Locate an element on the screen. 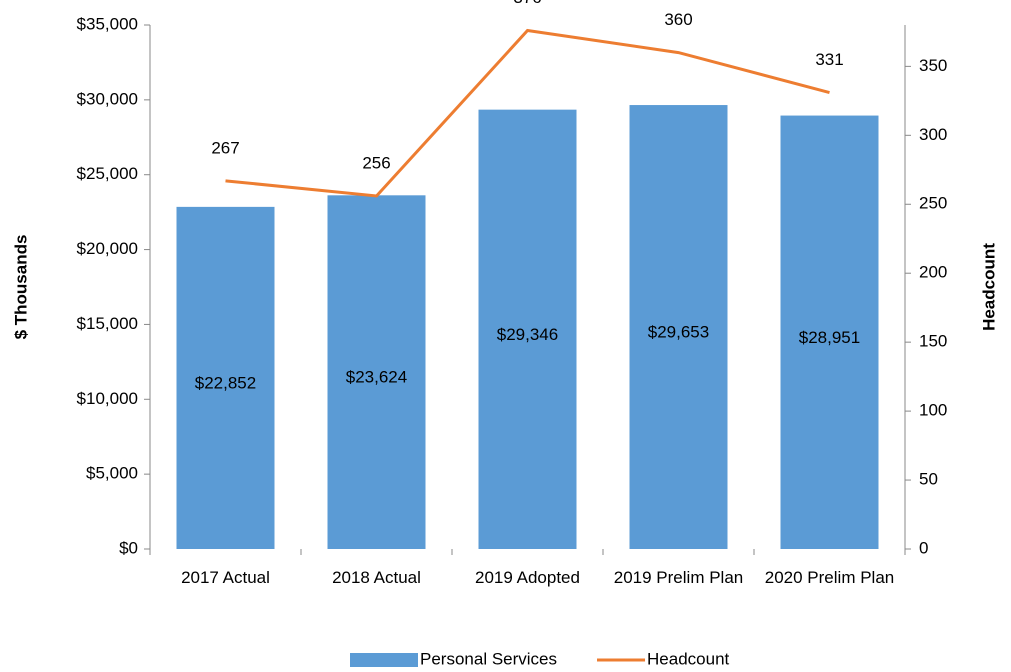  y2-axis-title: Headcount is located at coordinates (988, 287).